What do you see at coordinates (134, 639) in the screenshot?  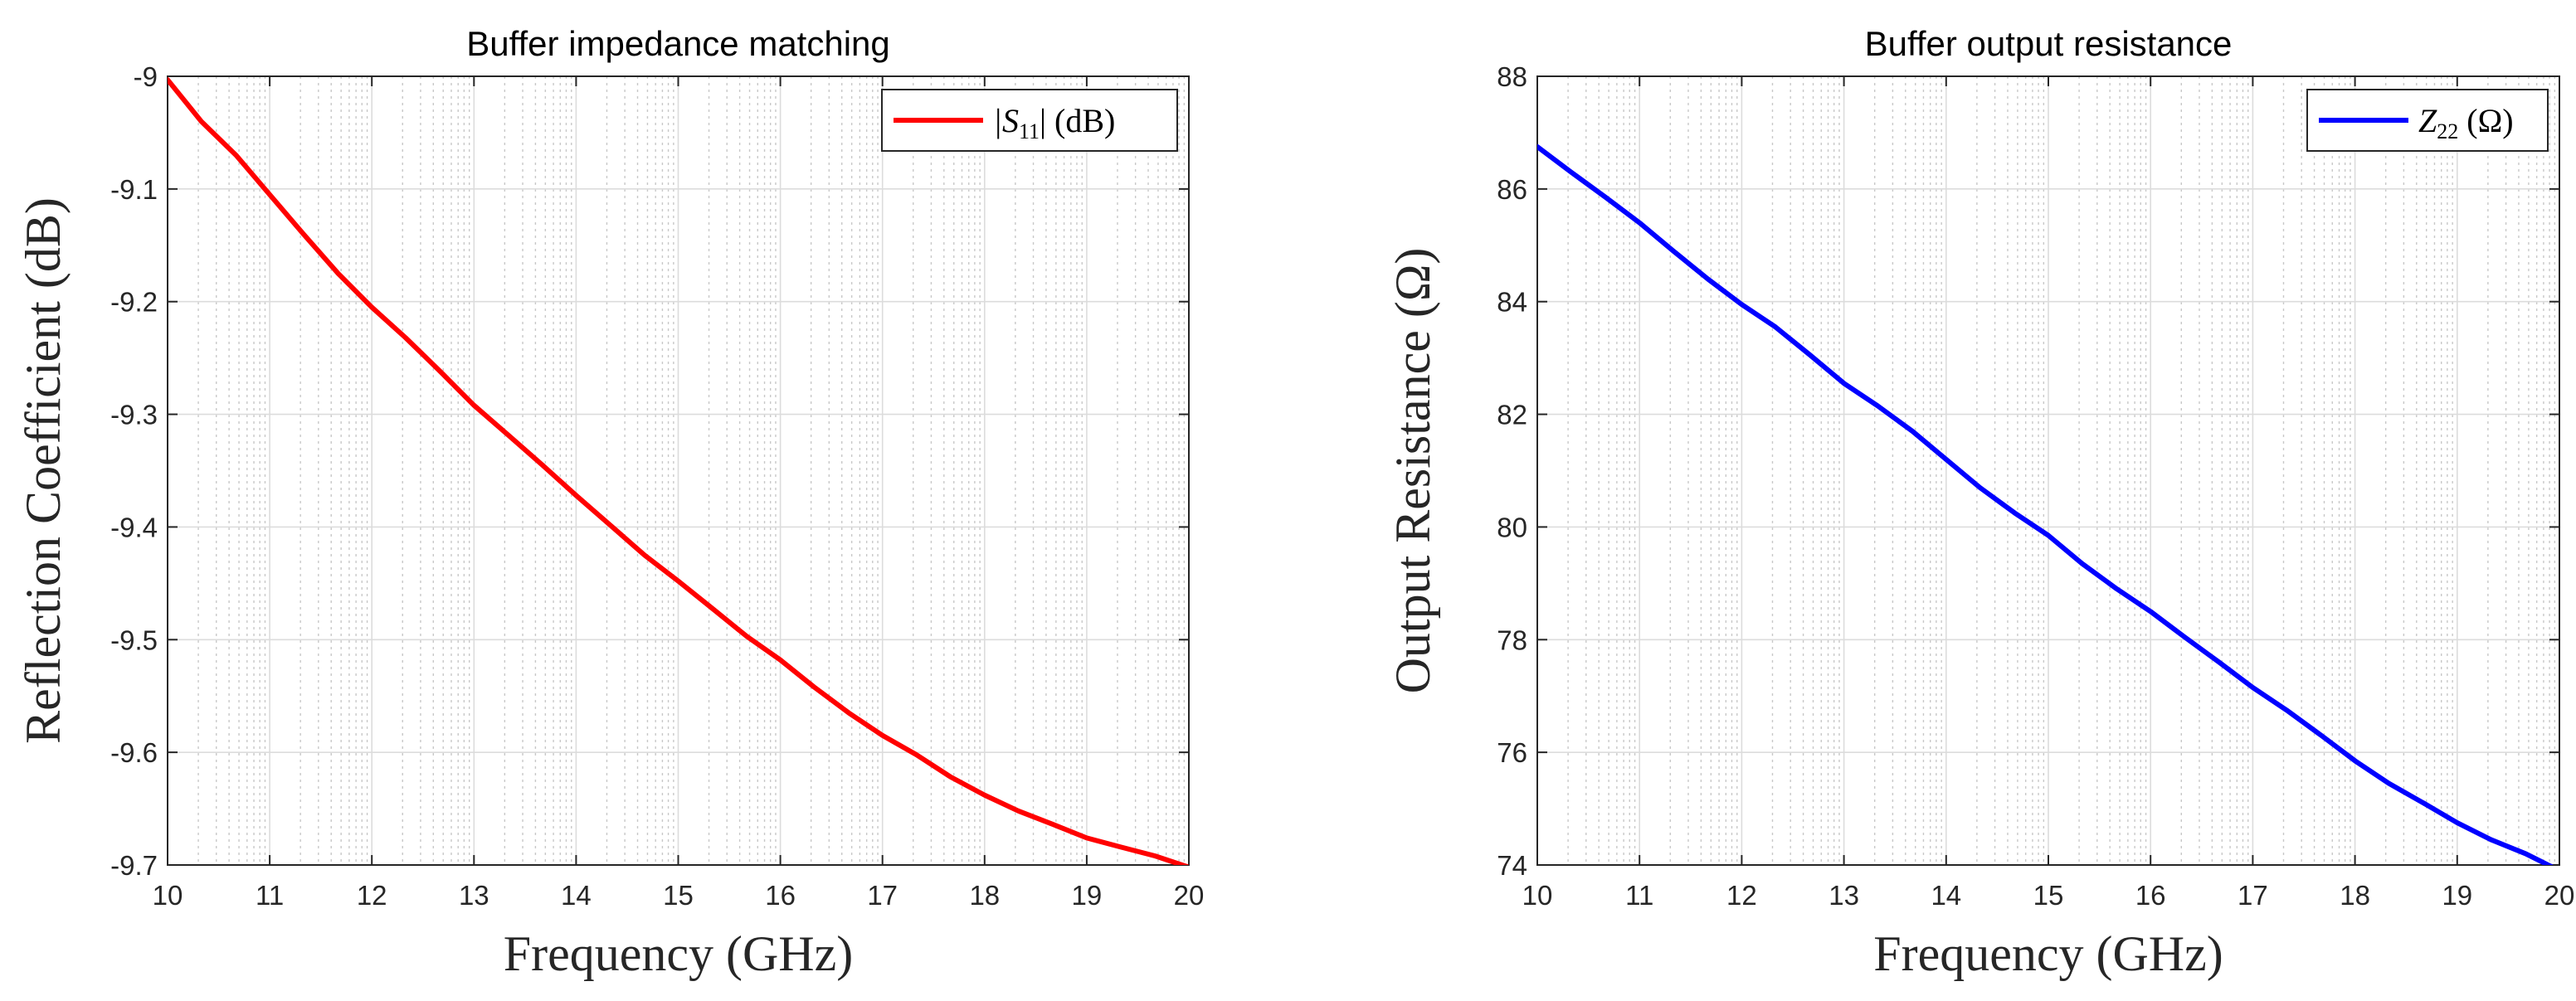 I see `y-tick-label: -9.5` at bounding box center [134, 639].